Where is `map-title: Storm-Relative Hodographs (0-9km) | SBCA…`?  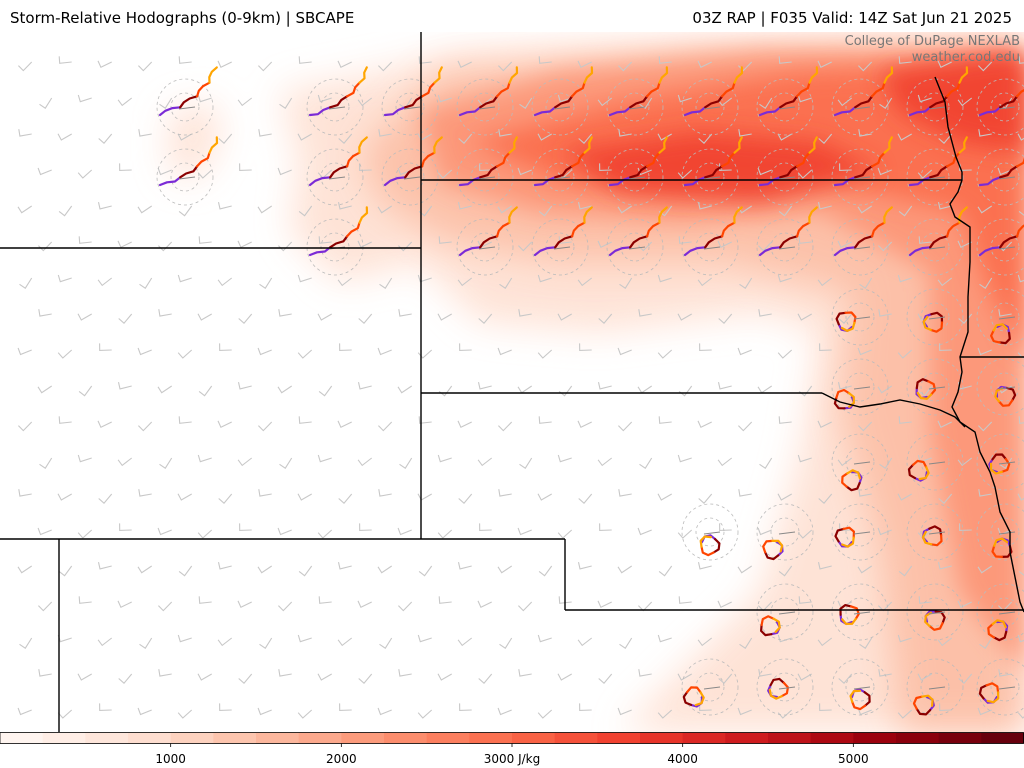 map-title: Storm-Relative Hodographs (0-9km) | SBCA… is located at coordinates (182, 18).